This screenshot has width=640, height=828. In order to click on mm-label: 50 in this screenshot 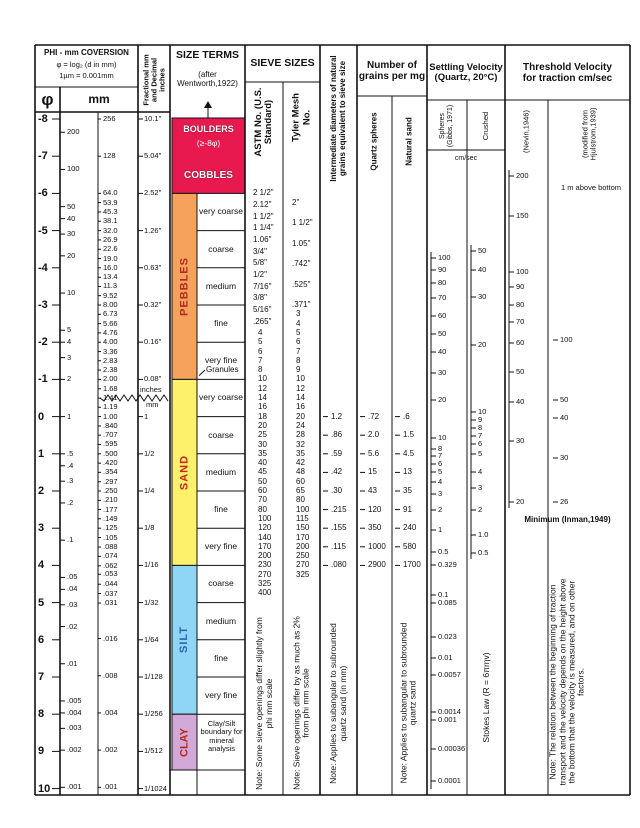, I will do `click(71, 206)`.